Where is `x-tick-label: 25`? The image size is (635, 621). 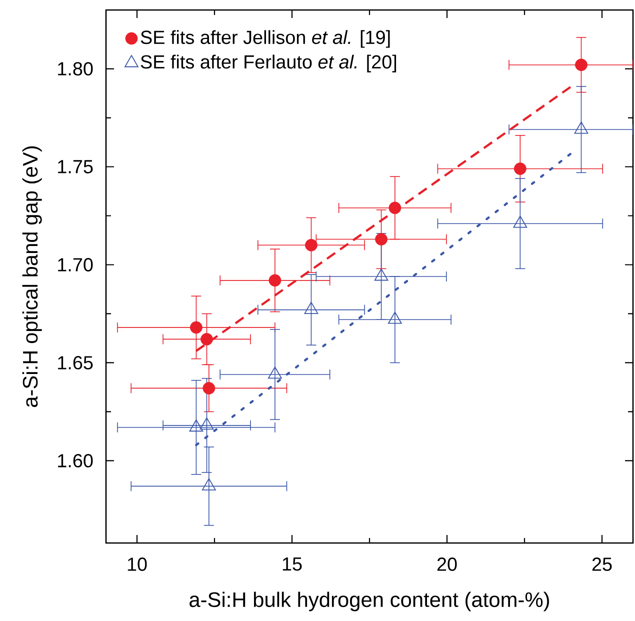 x-tick-label: 25 is located at coordinates (602, 564).